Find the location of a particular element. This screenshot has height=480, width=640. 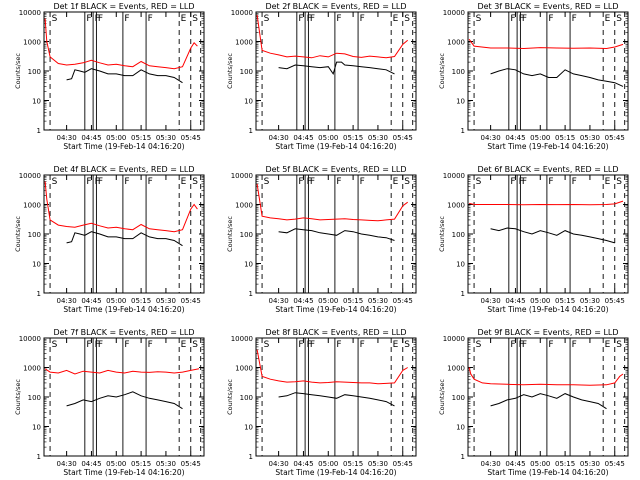

panel-title: Det 7f BLACK = Events, RED = LLD is located at coordinates (123, 332).